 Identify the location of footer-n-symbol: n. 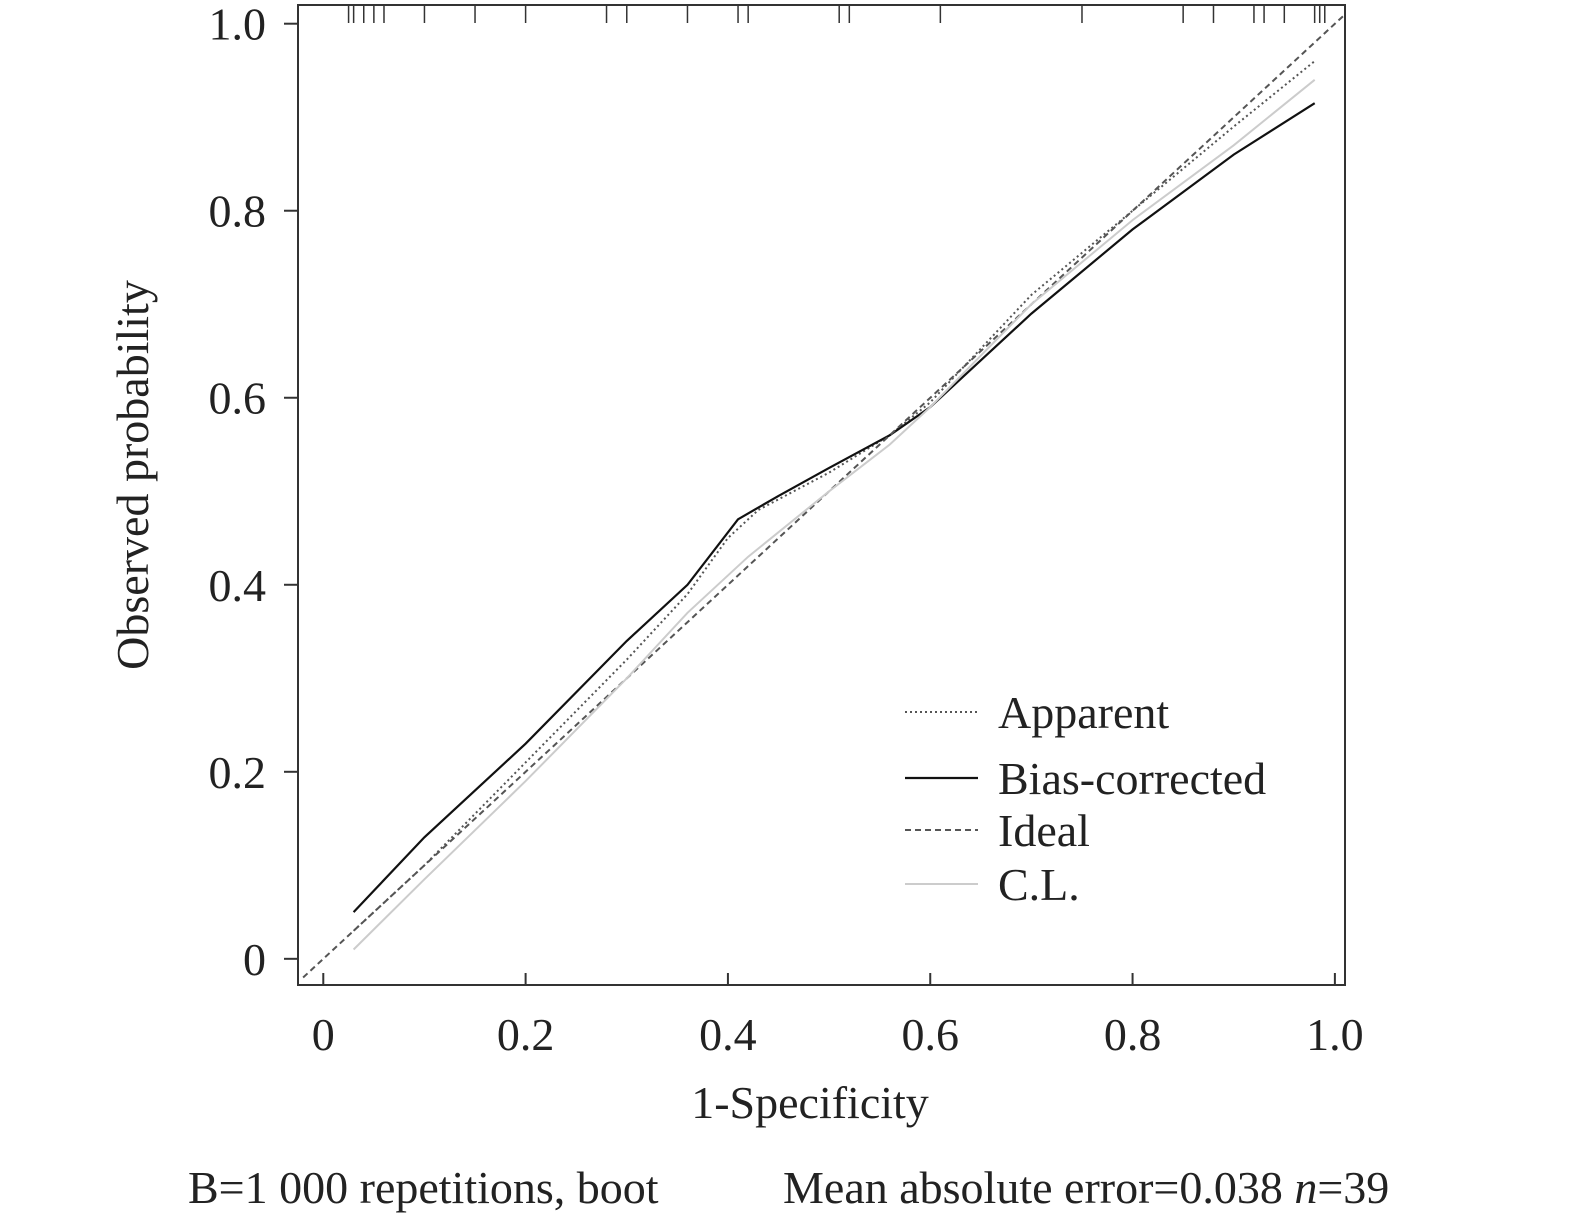
(1305, 1187).